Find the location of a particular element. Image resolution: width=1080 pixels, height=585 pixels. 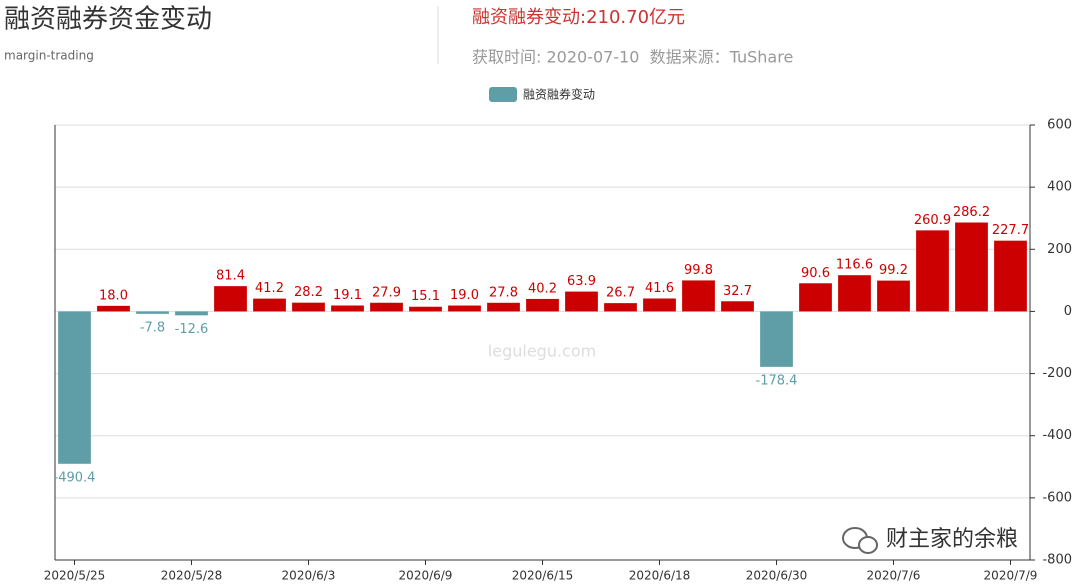

y-tick-label: -600 is located at coordinates (1057, 497).